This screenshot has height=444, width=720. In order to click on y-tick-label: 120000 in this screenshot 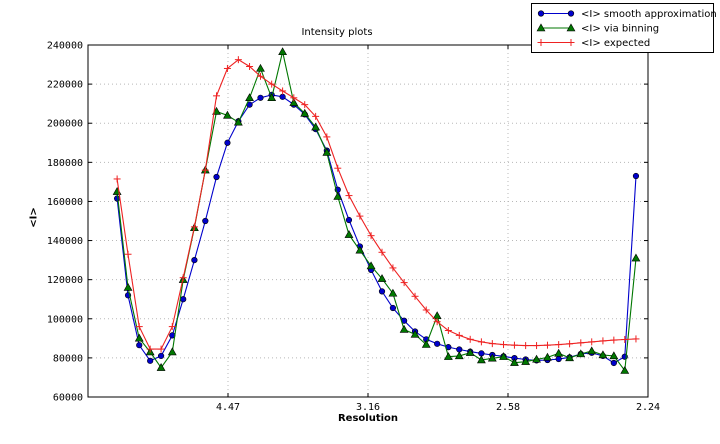, I will do `click(65, 280)`.